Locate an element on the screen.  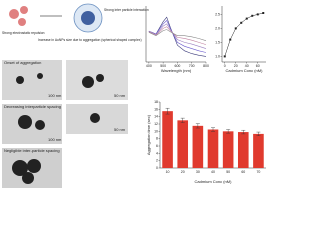
schematic-label: Strong electrostatic repulsion is located at coordinates (23, 33).